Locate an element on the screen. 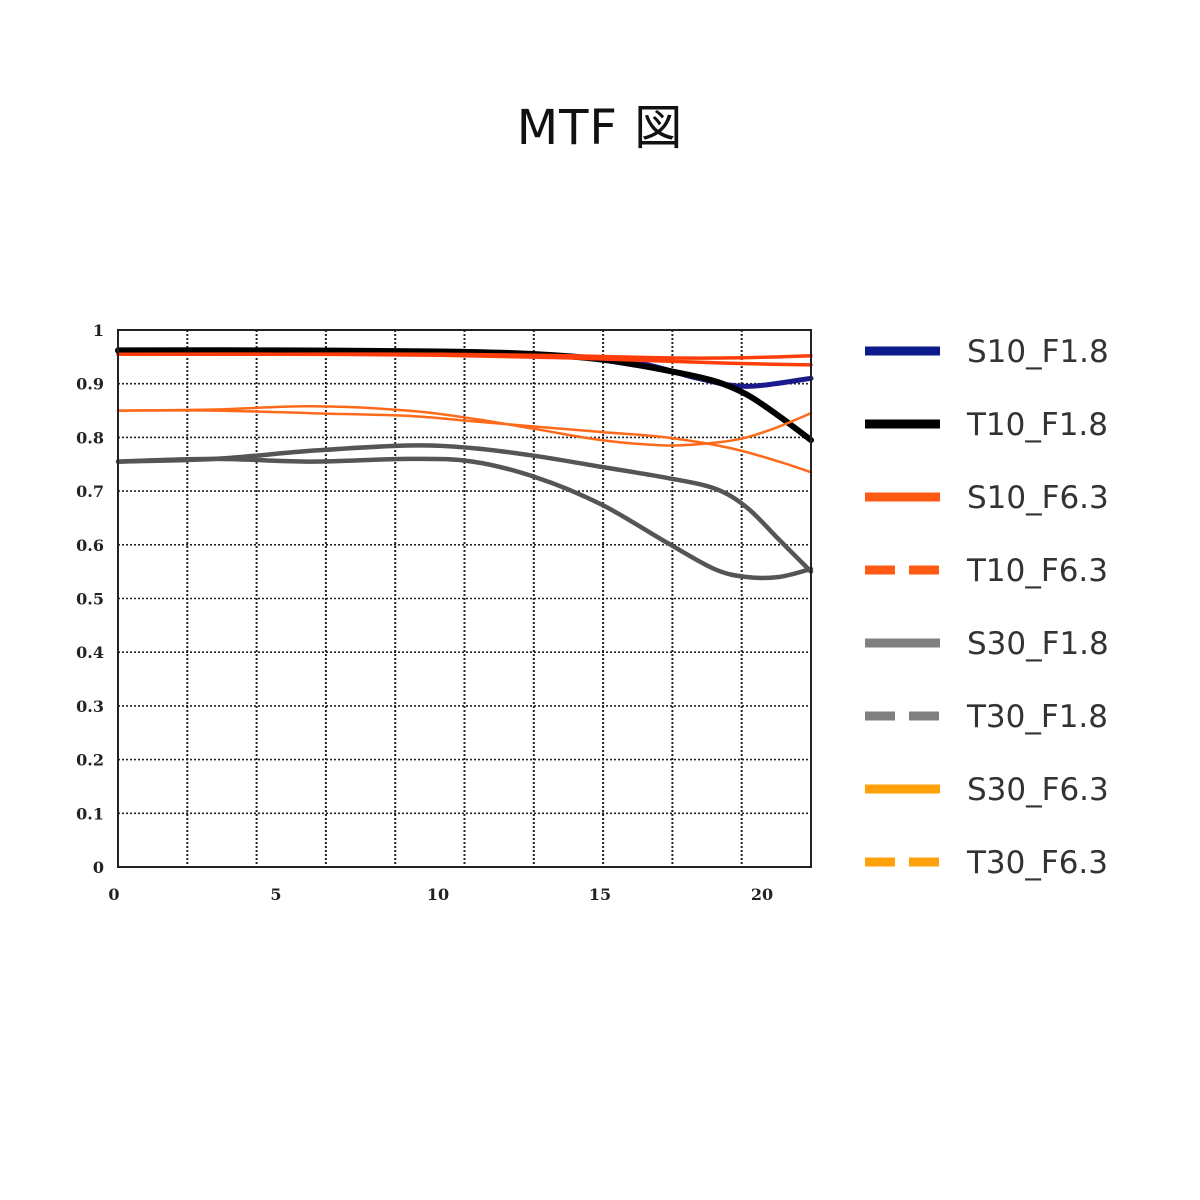  legend-item: T30_F6.3 is located at coordinates (986, 863).